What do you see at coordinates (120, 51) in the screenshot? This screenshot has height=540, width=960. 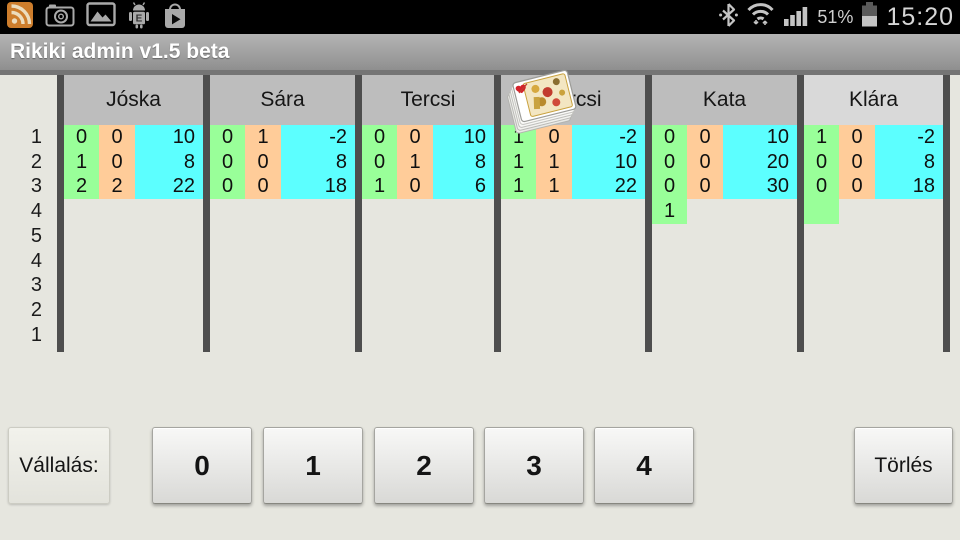 I see `app-title: Rikiki admin v1.5 beta` at bounding box center [120, 51].